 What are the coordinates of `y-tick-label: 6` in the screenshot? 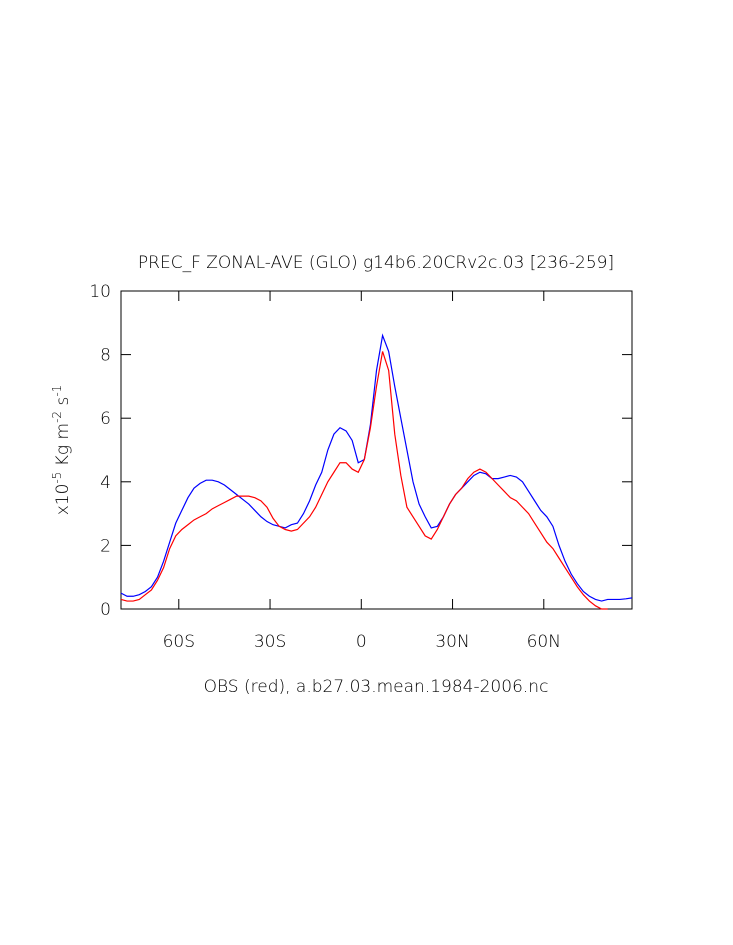 It's located at (105, 419).